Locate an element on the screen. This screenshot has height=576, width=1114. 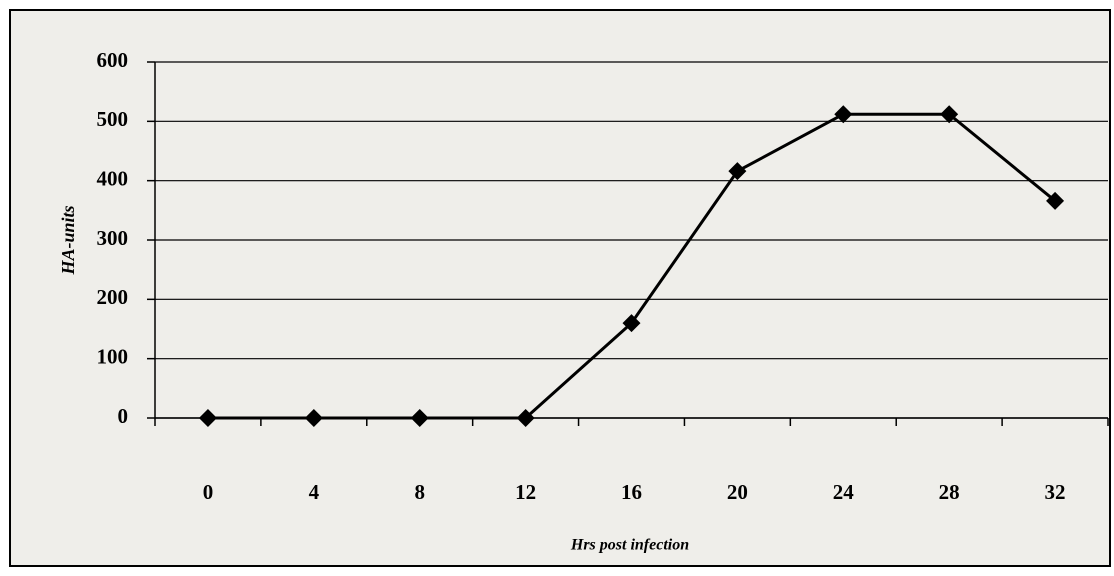
x-tick-label: 4 is located at coordinates (314, 492).